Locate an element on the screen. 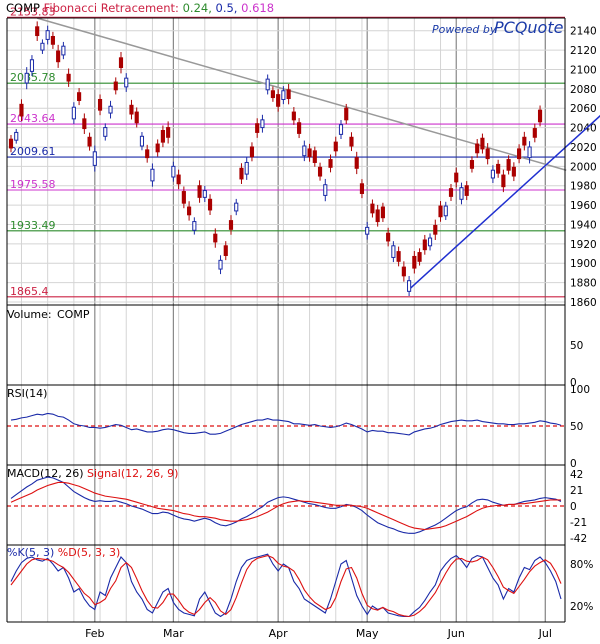 The width and height of the screenshot is (600, 644). price-tick-label: 1880 is located at coordinates (583, 284).